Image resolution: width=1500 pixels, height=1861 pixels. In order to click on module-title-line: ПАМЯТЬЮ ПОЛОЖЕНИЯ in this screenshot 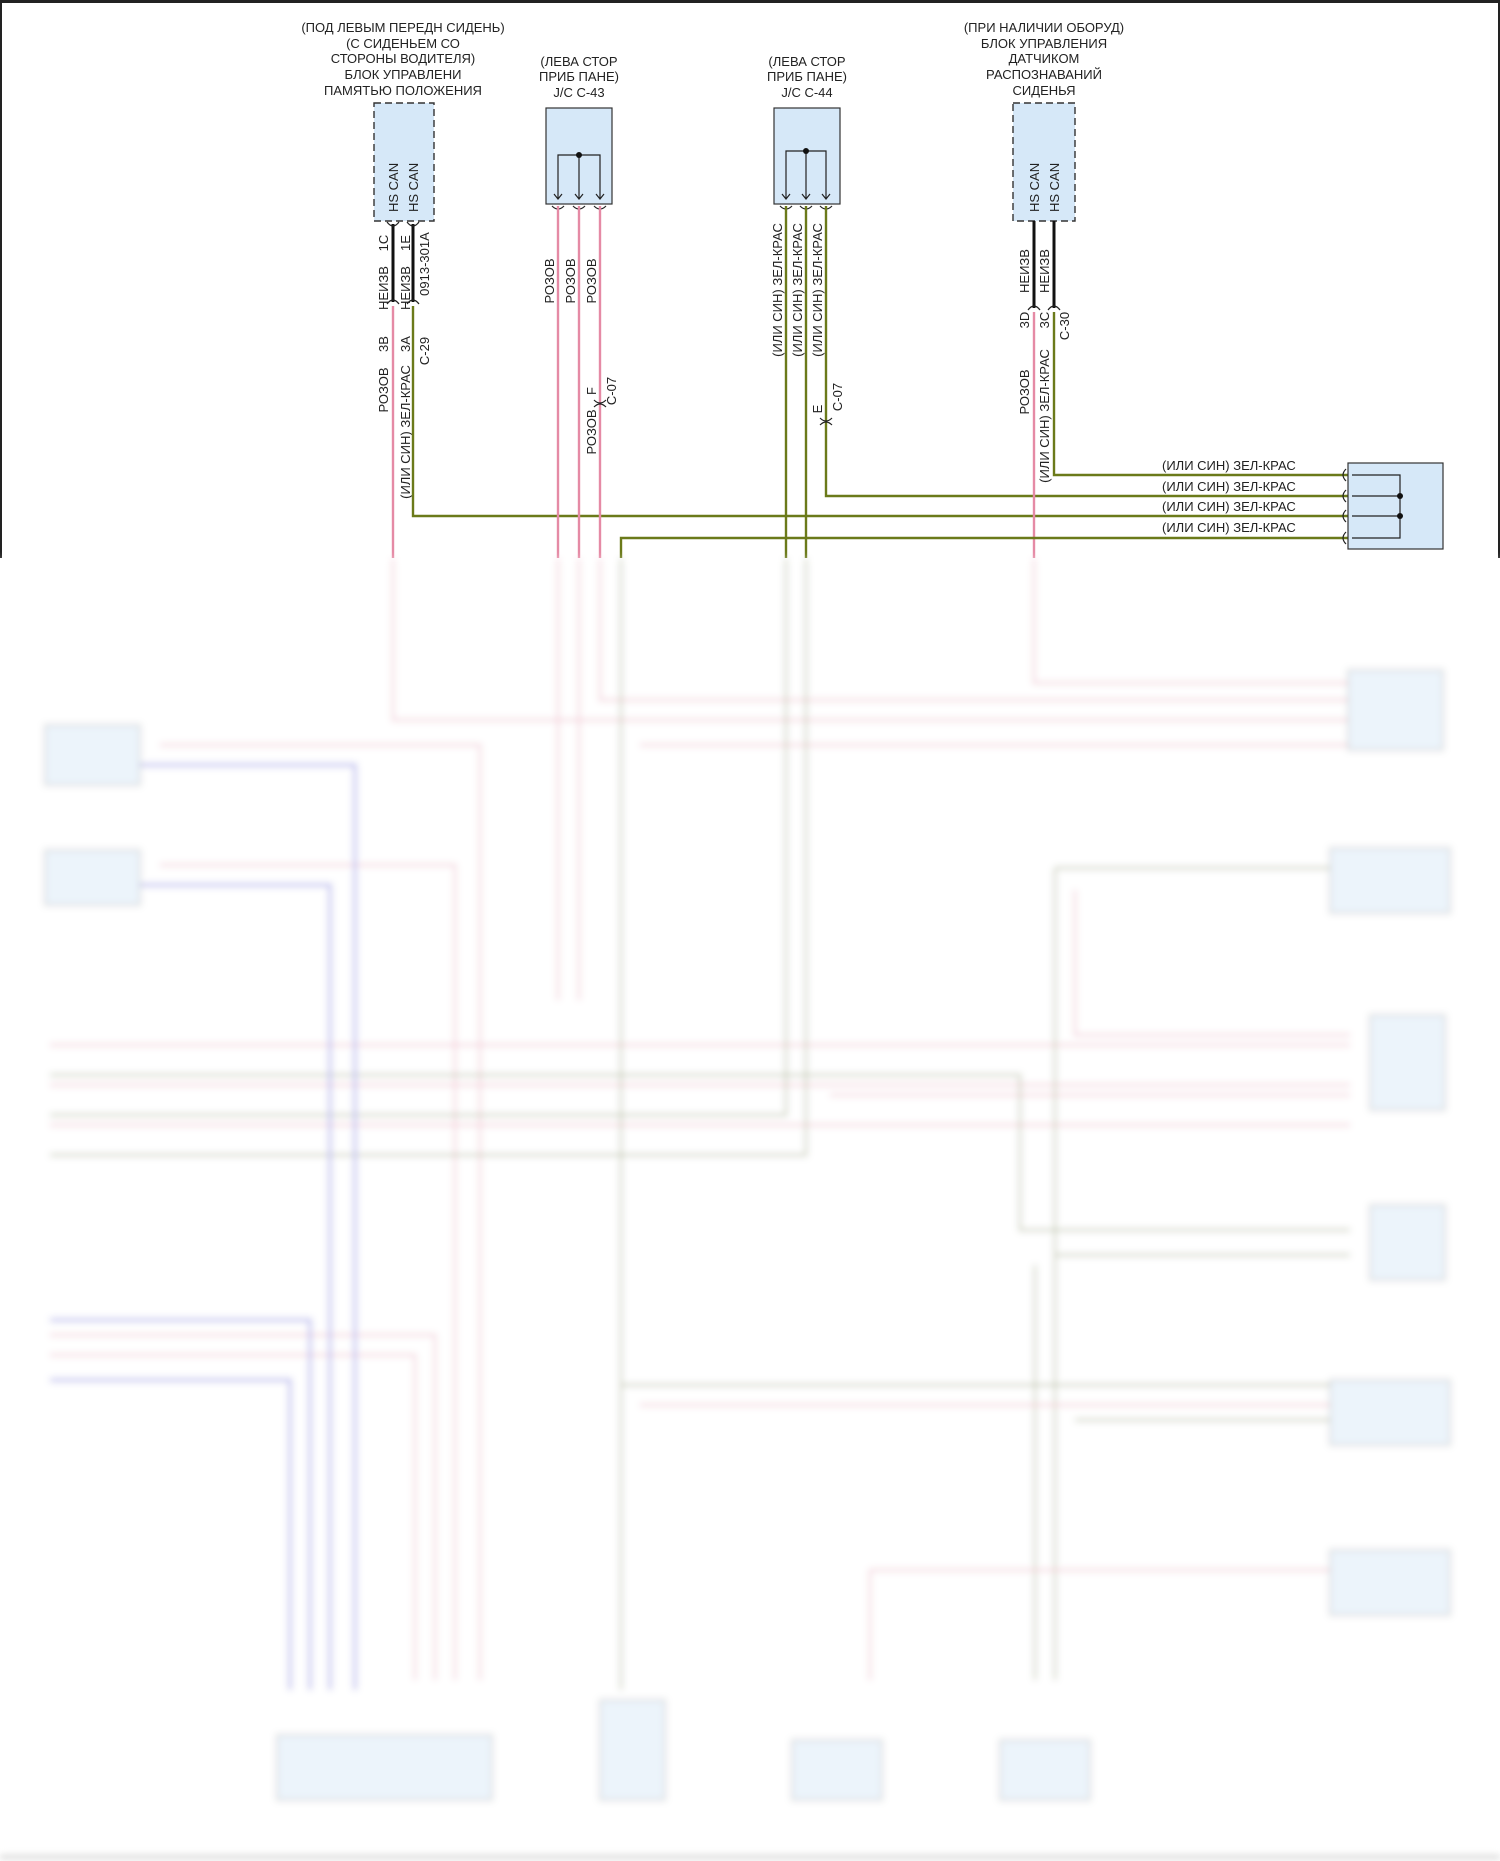, I will do `click(403, 90)`.